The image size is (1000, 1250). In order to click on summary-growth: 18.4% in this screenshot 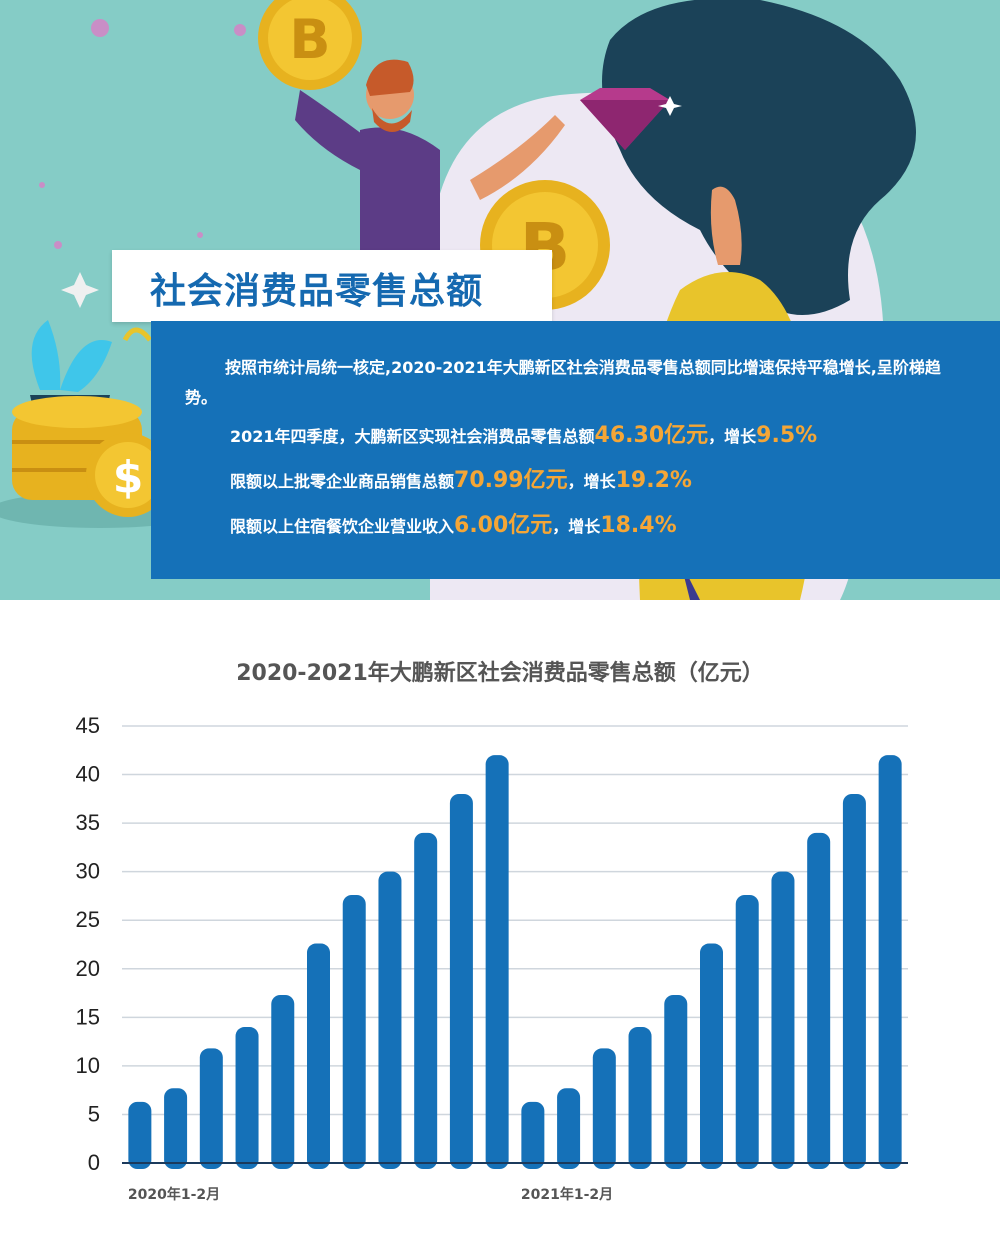, I will do `click(638, 525)`.